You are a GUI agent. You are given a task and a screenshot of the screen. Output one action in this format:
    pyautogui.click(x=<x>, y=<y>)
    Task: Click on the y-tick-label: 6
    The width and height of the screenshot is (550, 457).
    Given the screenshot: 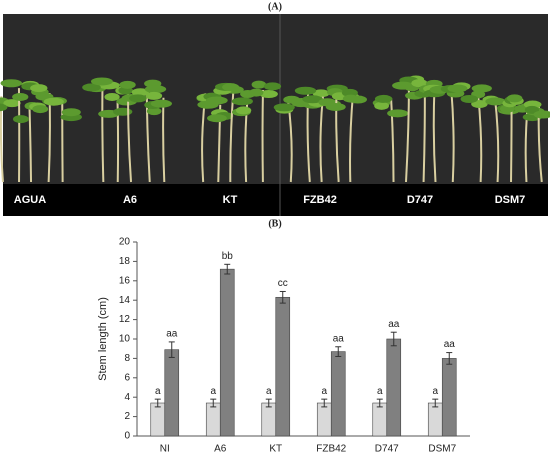 What is the action you would take?
    pyautogui.click(x=127, y=377)
    